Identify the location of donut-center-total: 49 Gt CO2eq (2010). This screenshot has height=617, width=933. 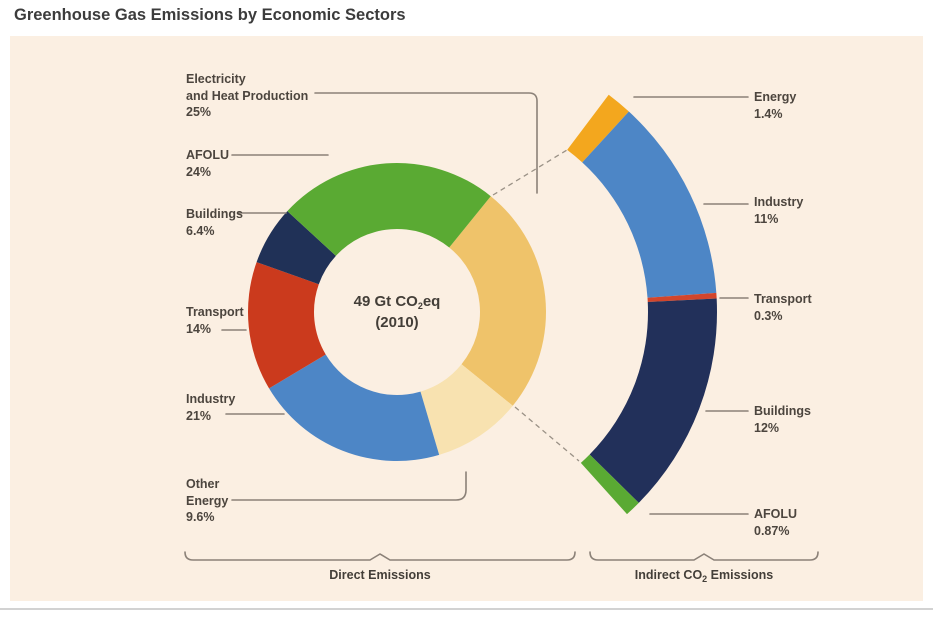
(397, 312).